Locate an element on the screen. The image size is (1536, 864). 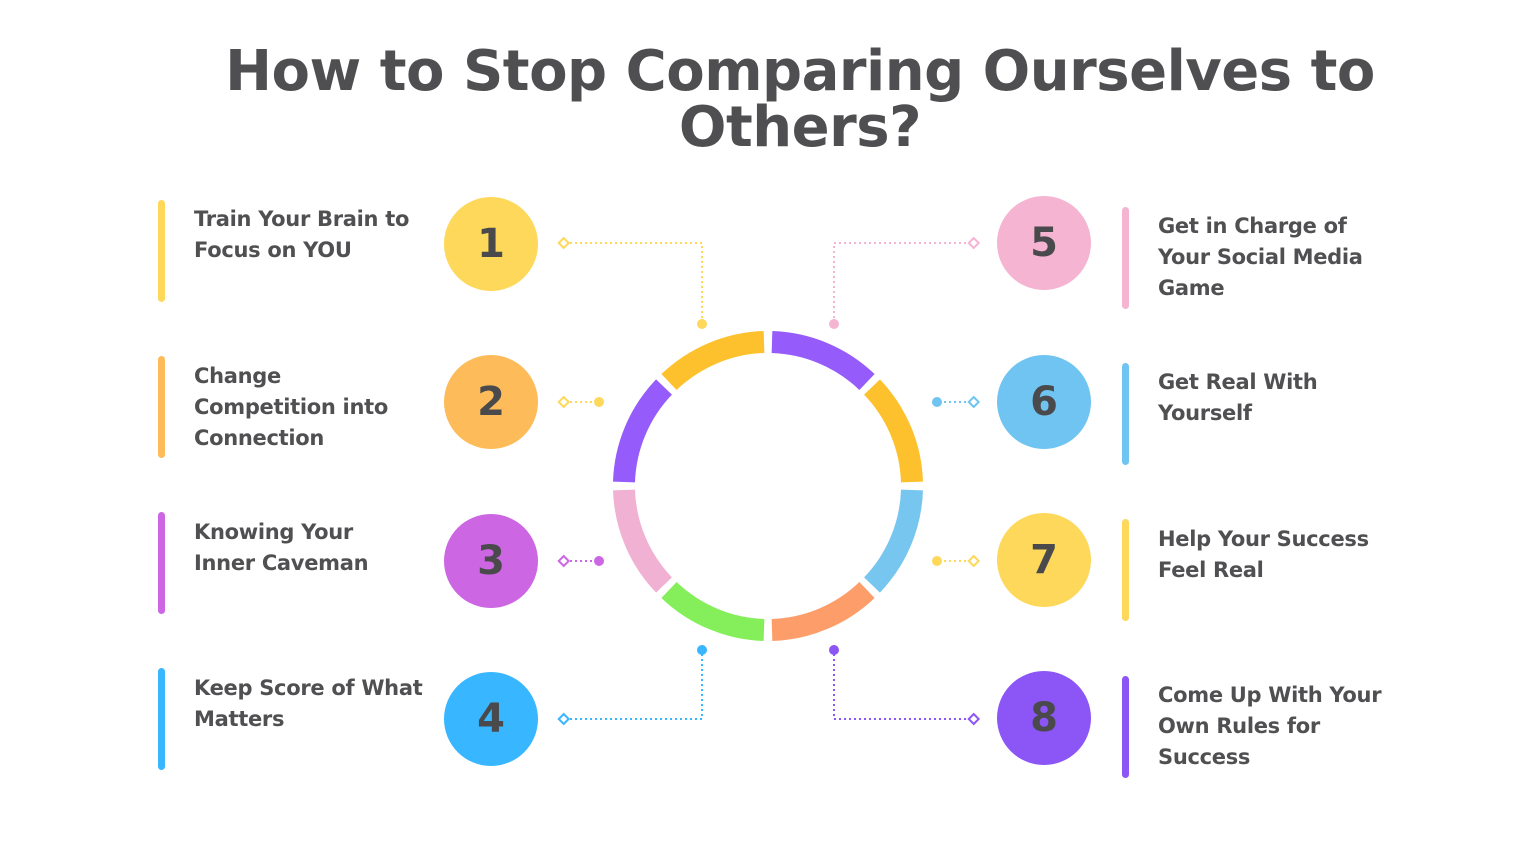
step-1-label: Train Your Brain to Focus on YOU is located at coordinates (302, 234).